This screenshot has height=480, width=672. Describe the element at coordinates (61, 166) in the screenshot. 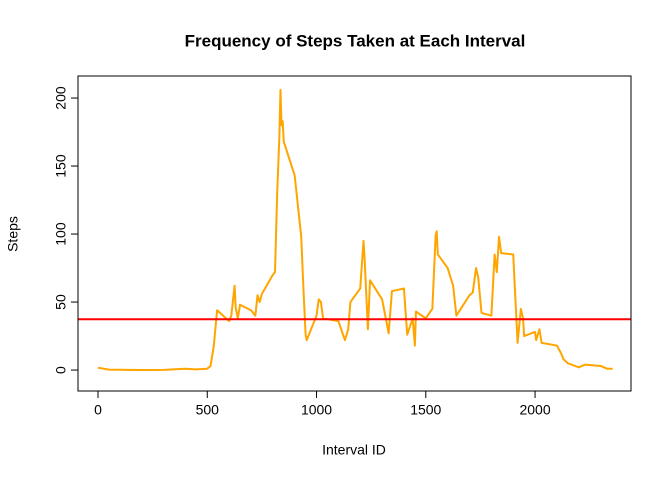

I see `y-tick-label: 150` at that location.